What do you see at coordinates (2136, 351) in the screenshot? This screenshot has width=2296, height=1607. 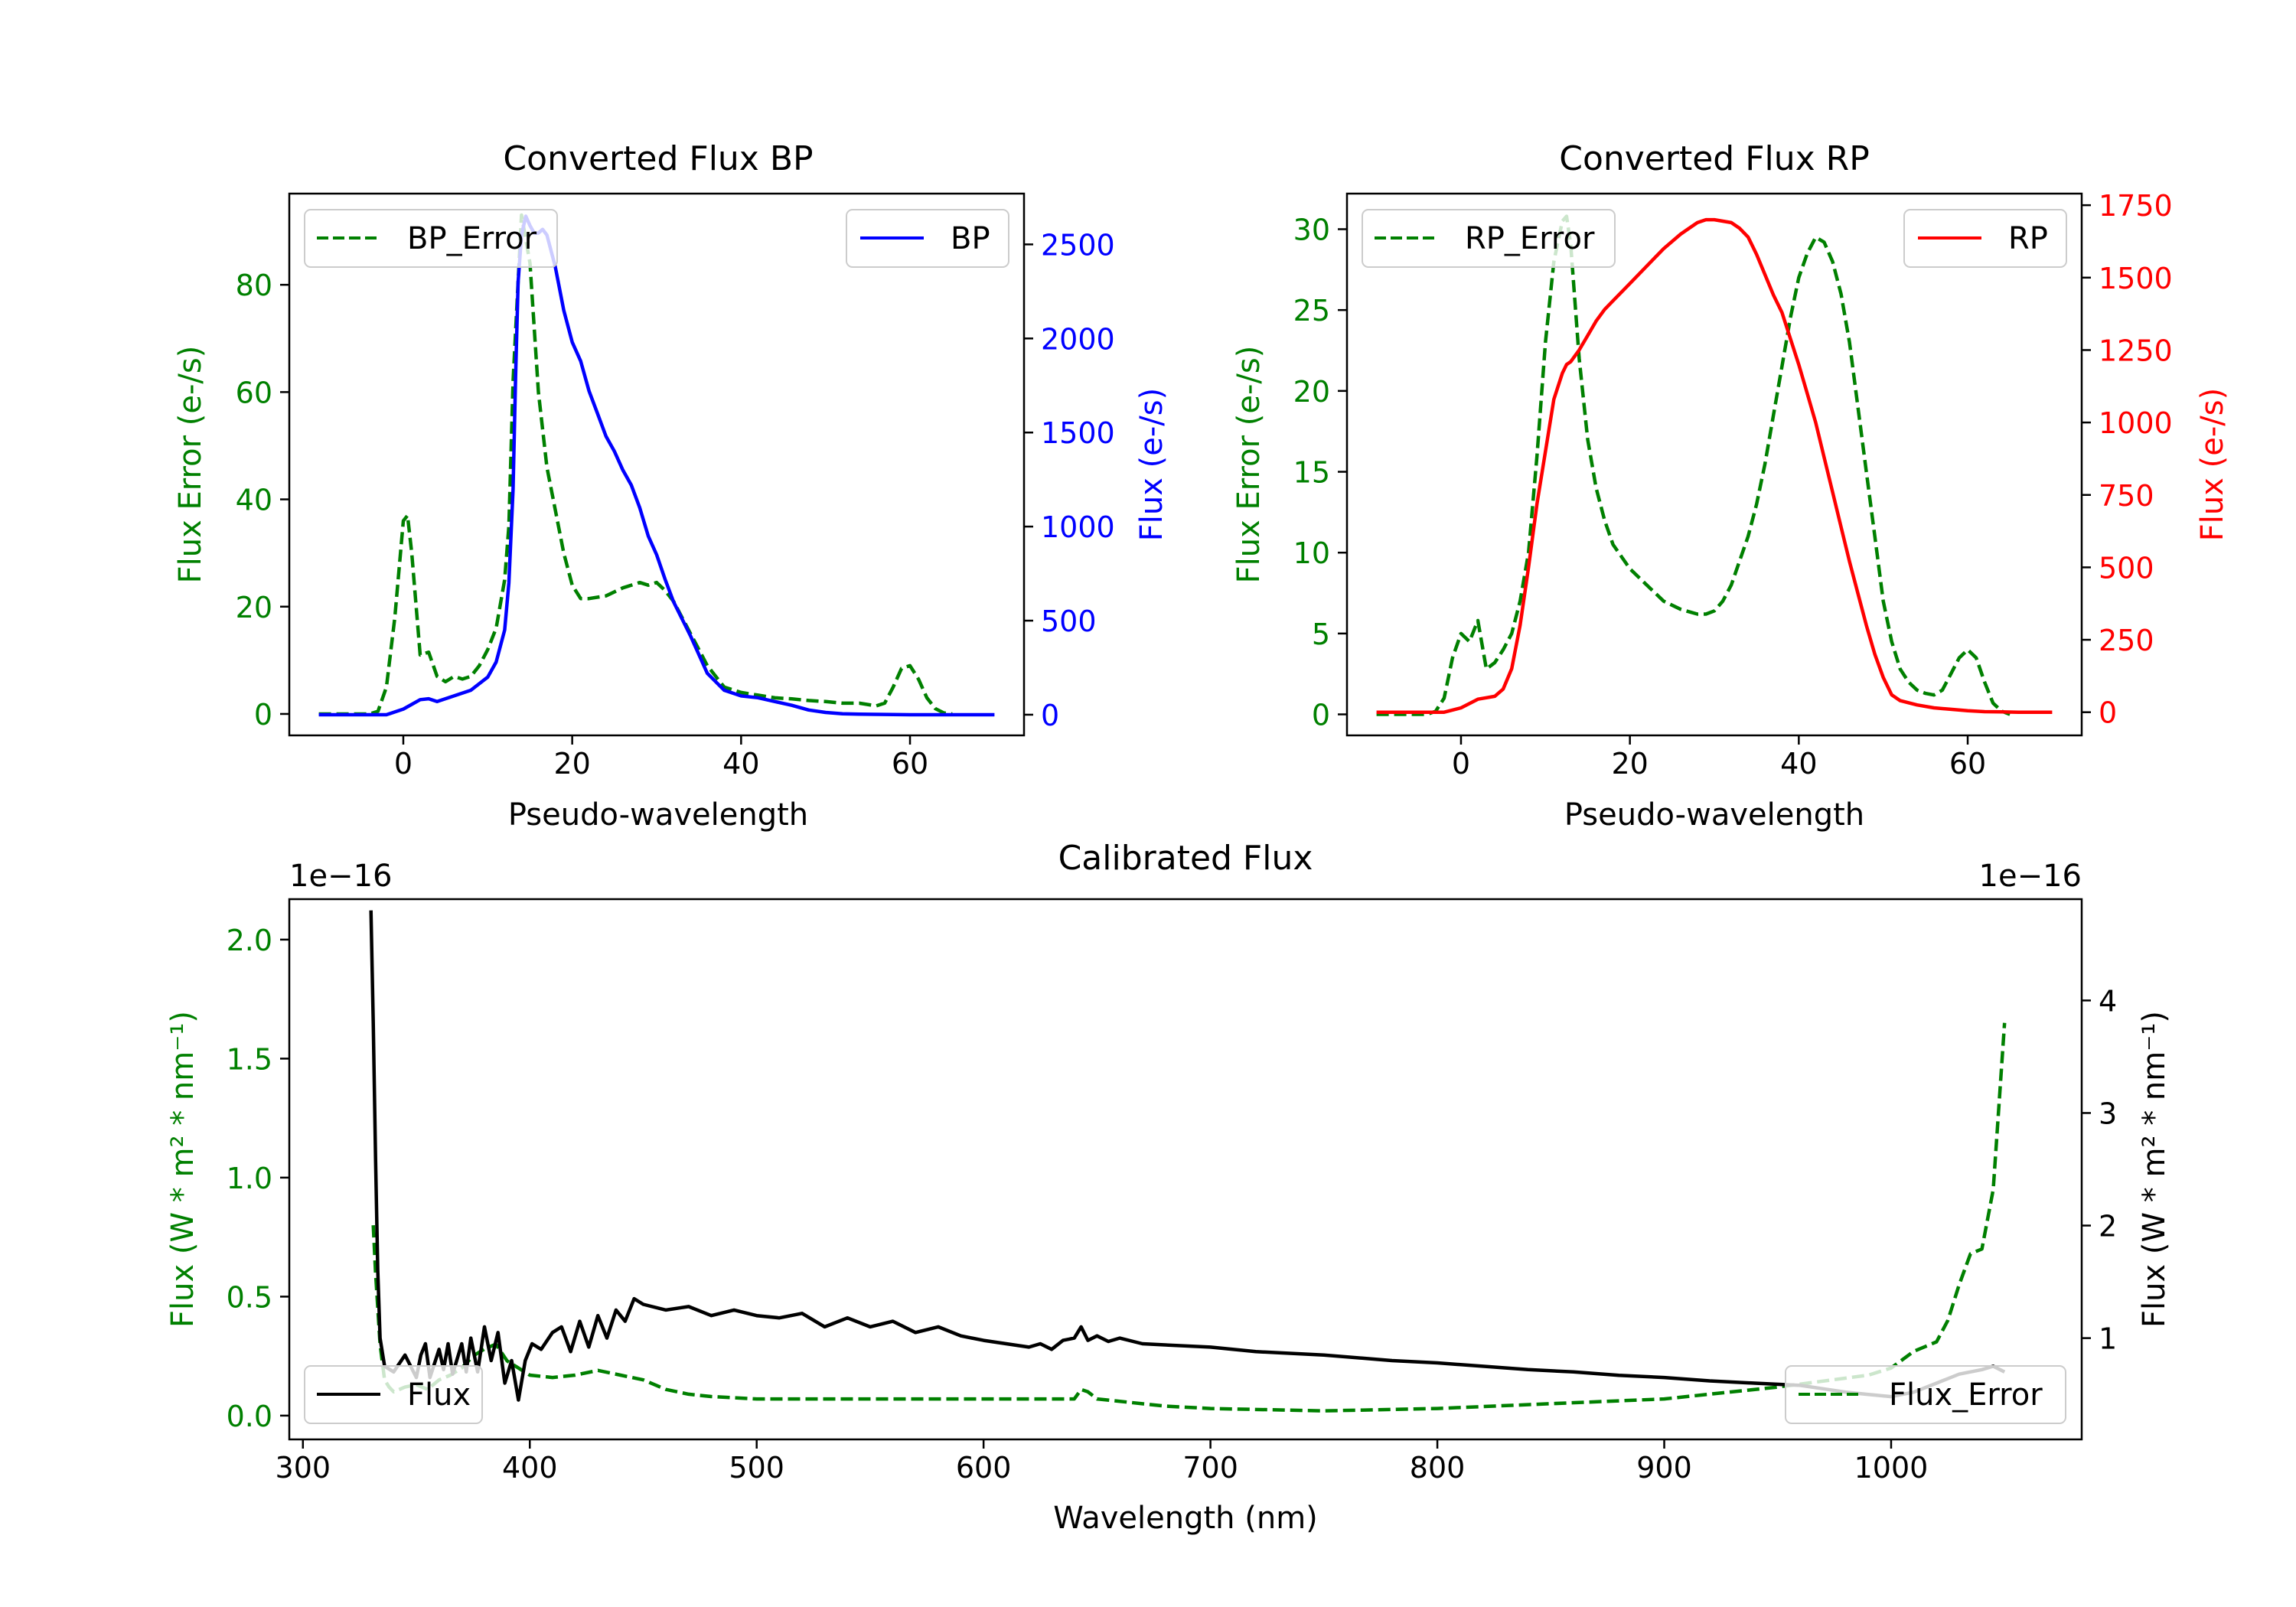 I see `rp-right-y-tick-label: 1250` at bounding box center [2136, 351].